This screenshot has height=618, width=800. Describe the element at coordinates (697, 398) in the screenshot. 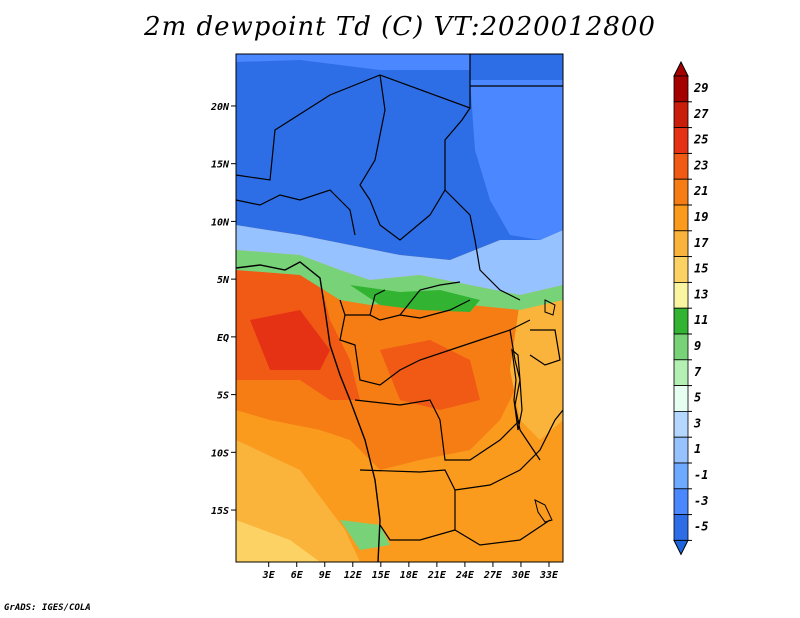

I see `colorbar-label: 5` at that location.